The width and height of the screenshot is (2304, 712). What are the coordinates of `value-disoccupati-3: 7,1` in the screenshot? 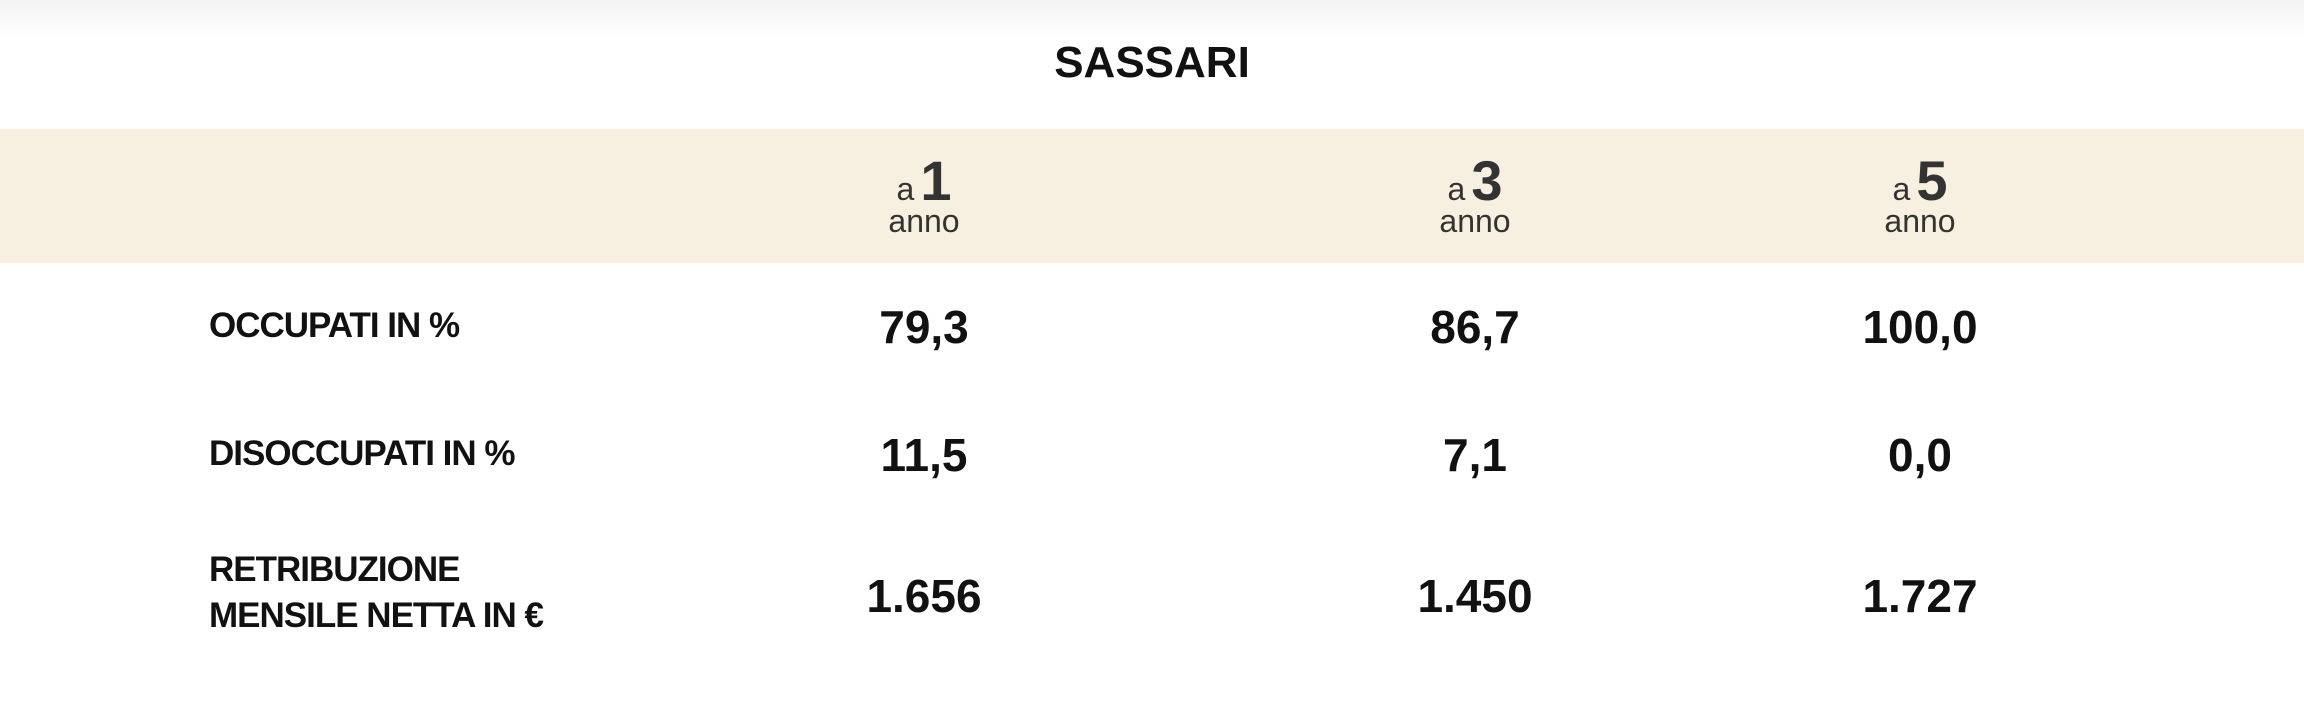 It's located at (1475, 455).